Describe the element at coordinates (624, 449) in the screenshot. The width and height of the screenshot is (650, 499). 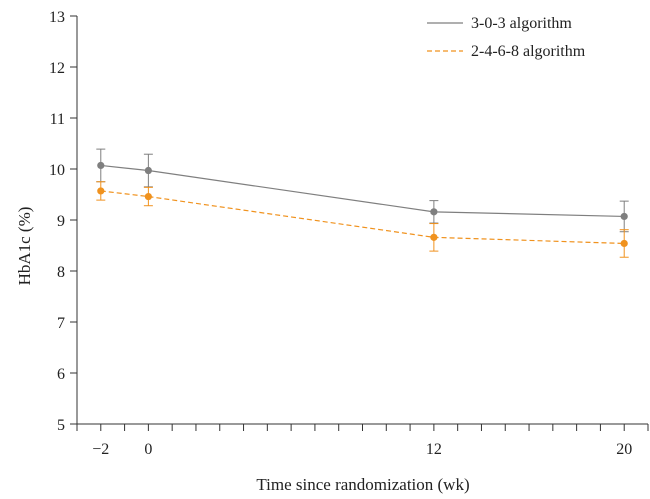
I see `x-tick-label: 20` at that location.